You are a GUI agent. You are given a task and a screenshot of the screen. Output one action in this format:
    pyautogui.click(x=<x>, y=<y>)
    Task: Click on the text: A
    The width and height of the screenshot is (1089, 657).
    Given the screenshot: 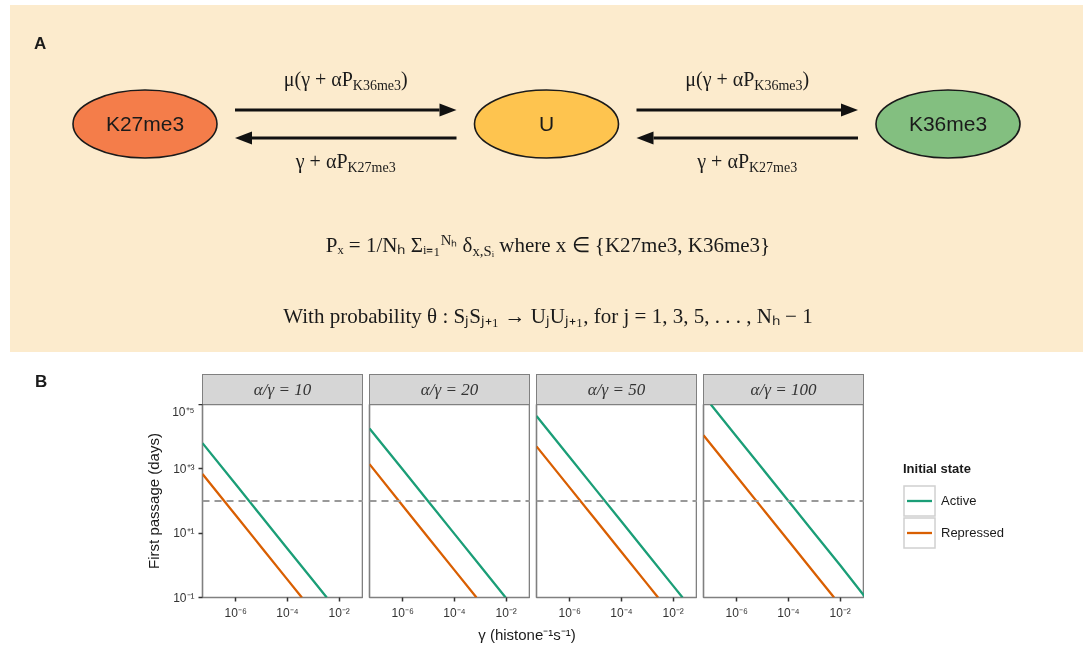 What is the action you would take?
    pyautogui.click(x=40, y=43)
    